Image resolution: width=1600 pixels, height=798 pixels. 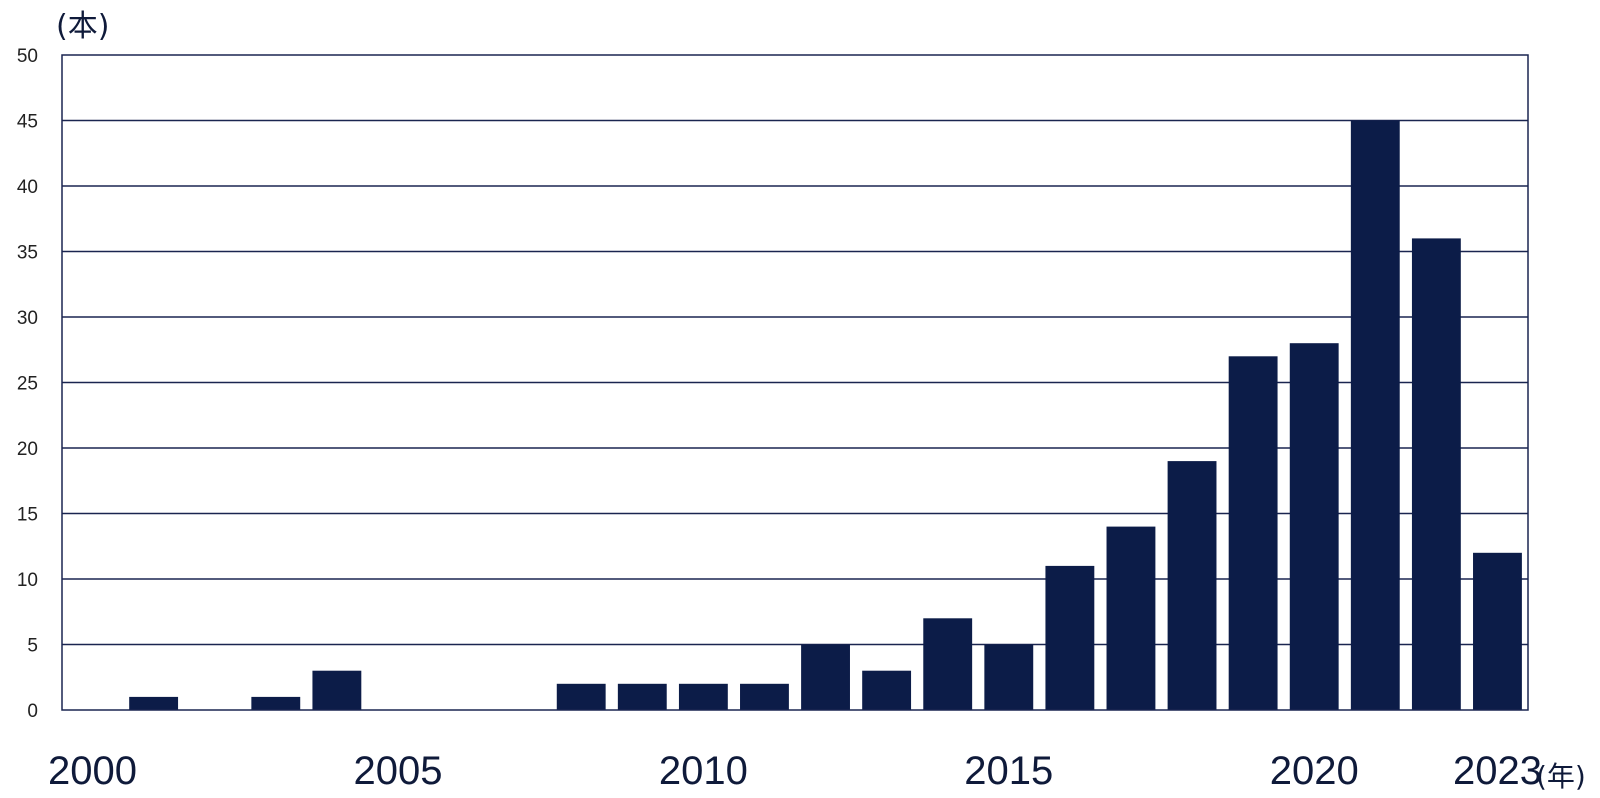 What do you see at coordinates (27, 318) in the screenshot?
I see `y-tick-label: 30` at bounding box center [27, 318].